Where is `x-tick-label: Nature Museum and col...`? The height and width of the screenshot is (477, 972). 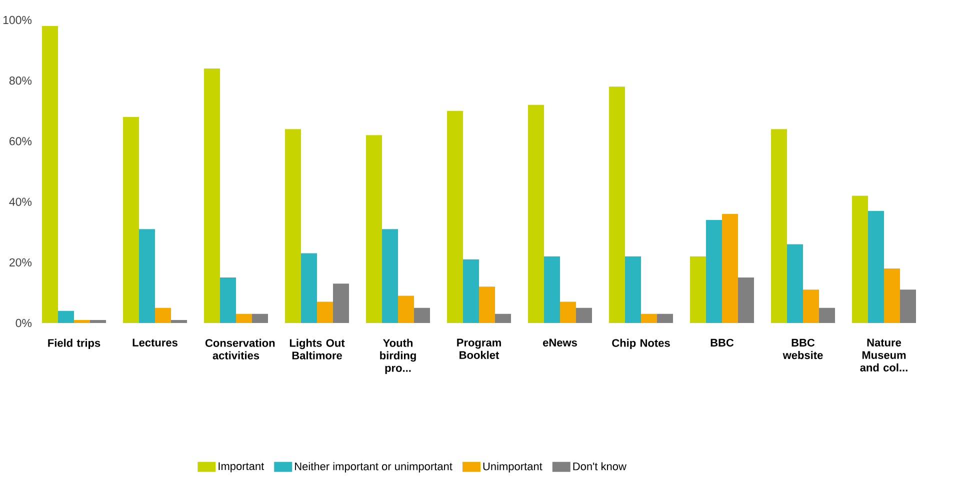
x-tick-label: Nature Museum and col... is located at coordinates (884, 355).